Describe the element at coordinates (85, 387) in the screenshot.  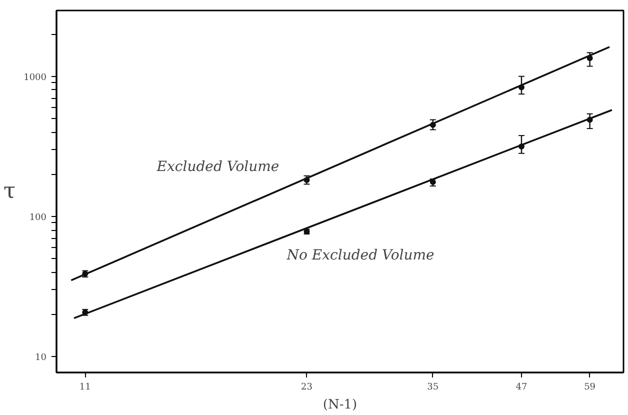
I see `x-tick-label: 11` at that location.